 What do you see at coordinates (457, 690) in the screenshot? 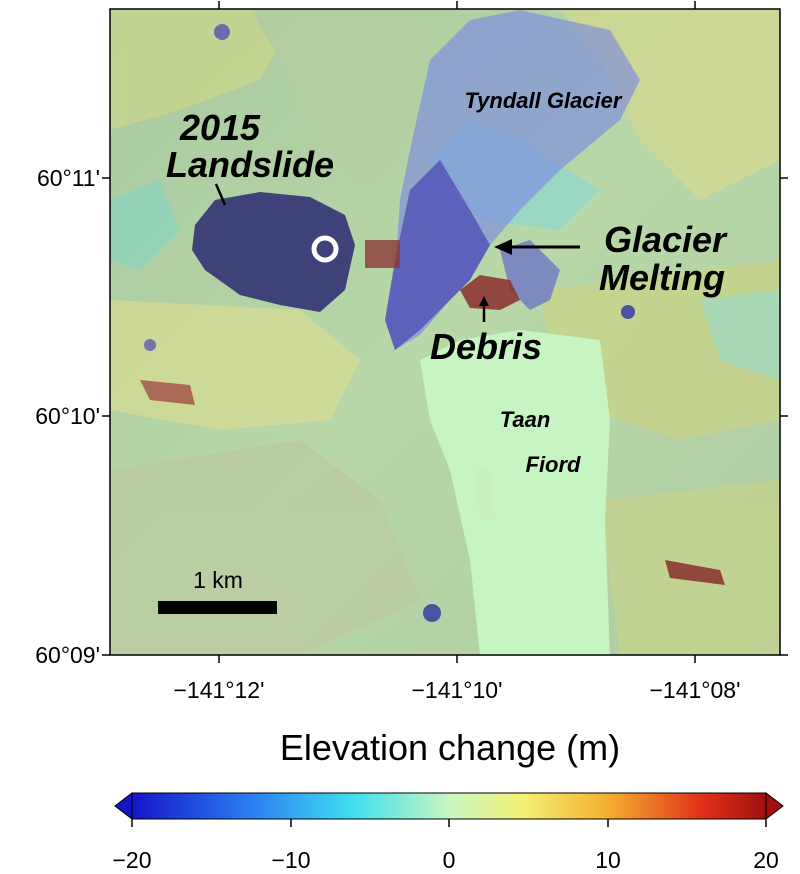
I see `lon-tick-label: −141°10'` at bounding box center [457, 690].